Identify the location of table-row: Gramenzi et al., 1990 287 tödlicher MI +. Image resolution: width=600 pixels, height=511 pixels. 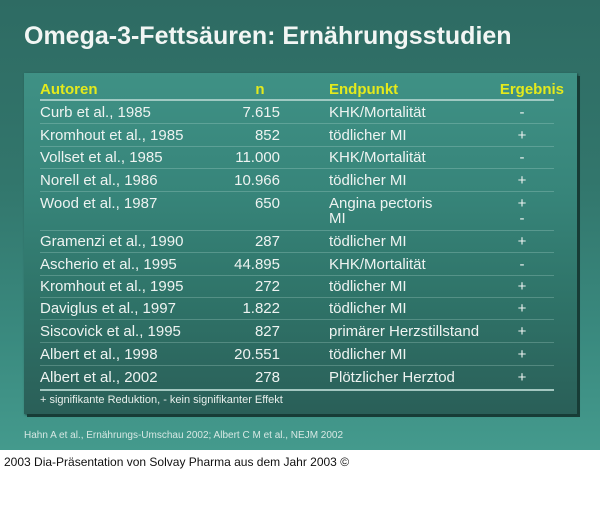
(297, 242).